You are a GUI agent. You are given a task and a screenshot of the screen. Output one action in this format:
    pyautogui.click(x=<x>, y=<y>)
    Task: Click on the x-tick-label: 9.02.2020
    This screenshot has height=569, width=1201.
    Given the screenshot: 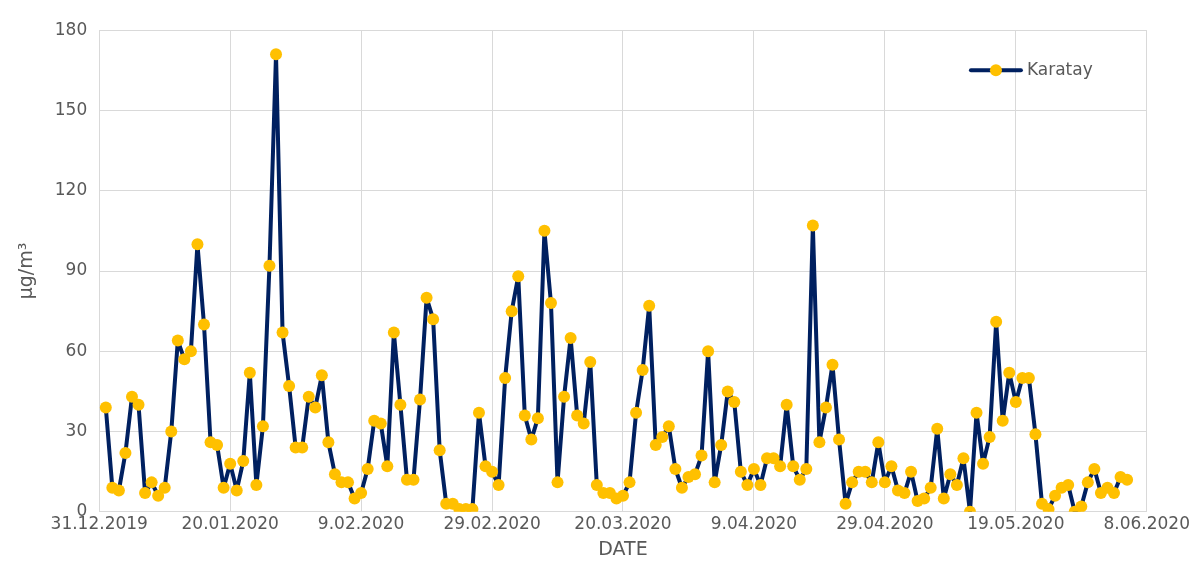 What is the action you would take?
    pyautogui.click(x=361, y=523)
    